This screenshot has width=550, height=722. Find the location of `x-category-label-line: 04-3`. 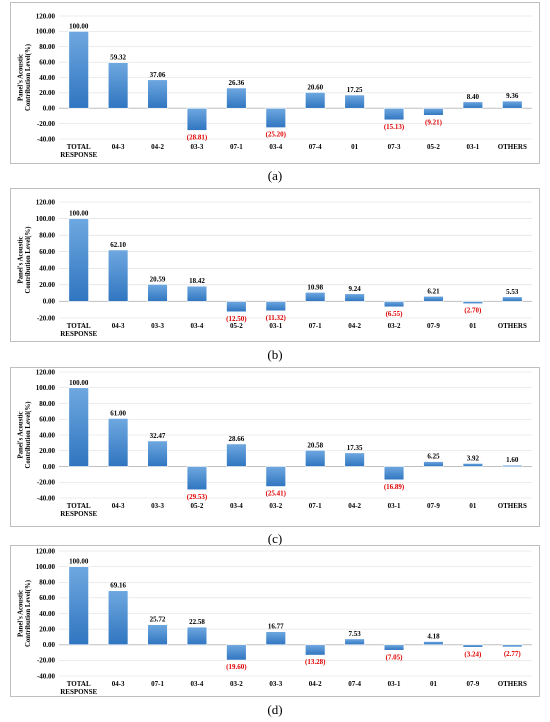

x-category-label-line: 04-3 is located at coordinates (118, 326).